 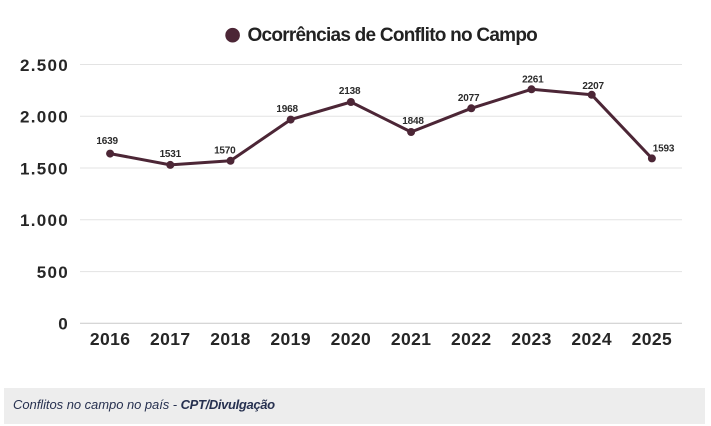 I want to click on svg-text: 500, so click(x=53, y=272).